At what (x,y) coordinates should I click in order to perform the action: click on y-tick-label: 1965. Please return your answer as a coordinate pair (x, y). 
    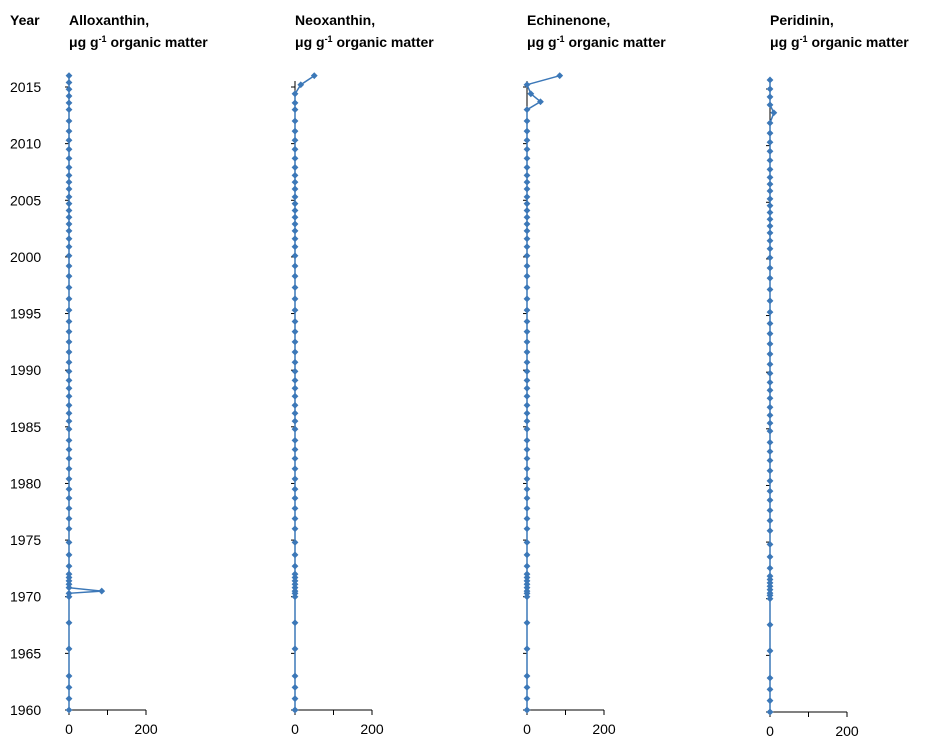
    Looking at the image, I should click on (25, 653).